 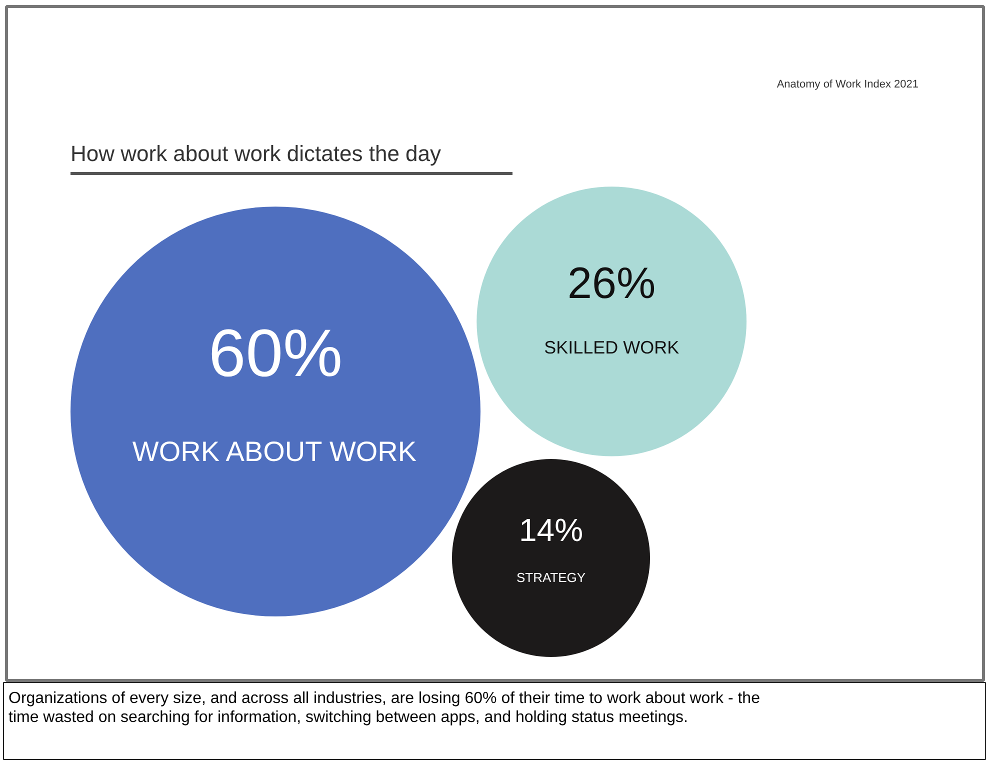 I want to click on data-label: 60%, so click(x=275, y=353).